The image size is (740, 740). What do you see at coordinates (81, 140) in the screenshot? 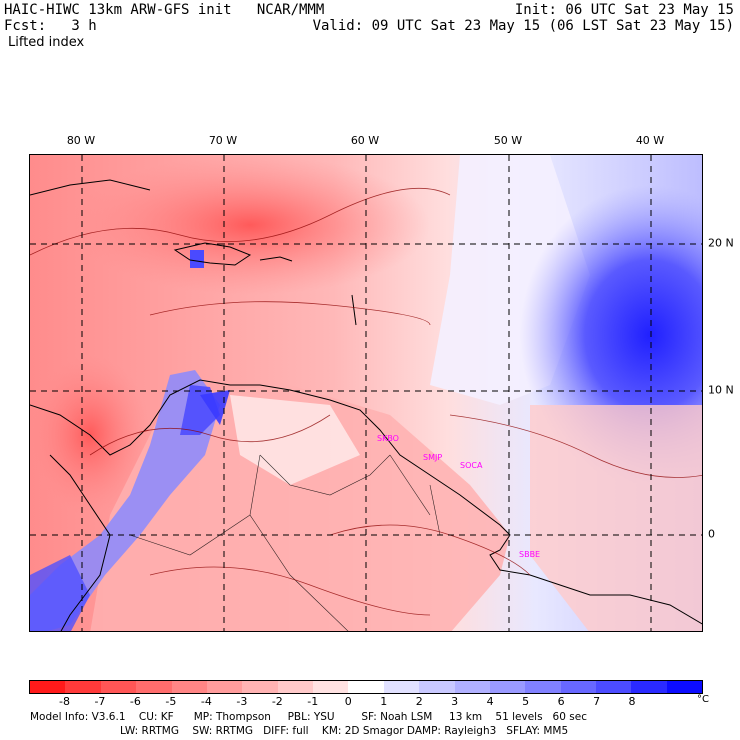
I see `lon-label-80w: 80 W` at bounding box center [81, 140].